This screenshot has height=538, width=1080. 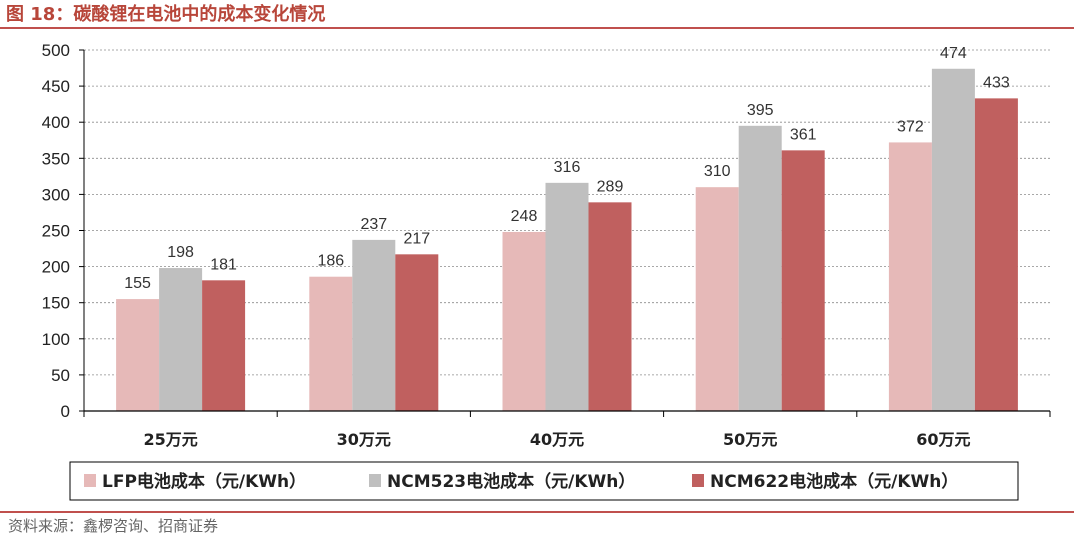 What do you see at coordinates (760, 110) in the screenshot?
I see `data-label: 395` at bounding box center [760, 110].